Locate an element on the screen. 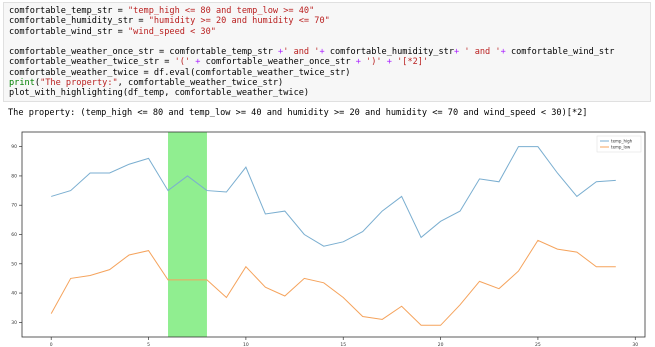  highlight-band is located at coordinates (187, 234).